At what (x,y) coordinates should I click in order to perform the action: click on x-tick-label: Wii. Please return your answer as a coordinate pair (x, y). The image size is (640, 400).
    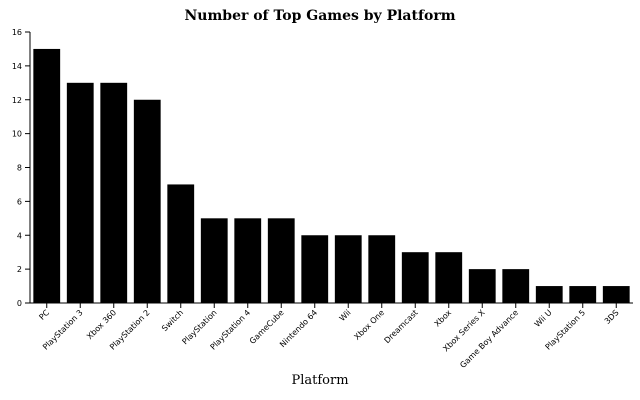
    Looking at the image, I should click on (345, 315).